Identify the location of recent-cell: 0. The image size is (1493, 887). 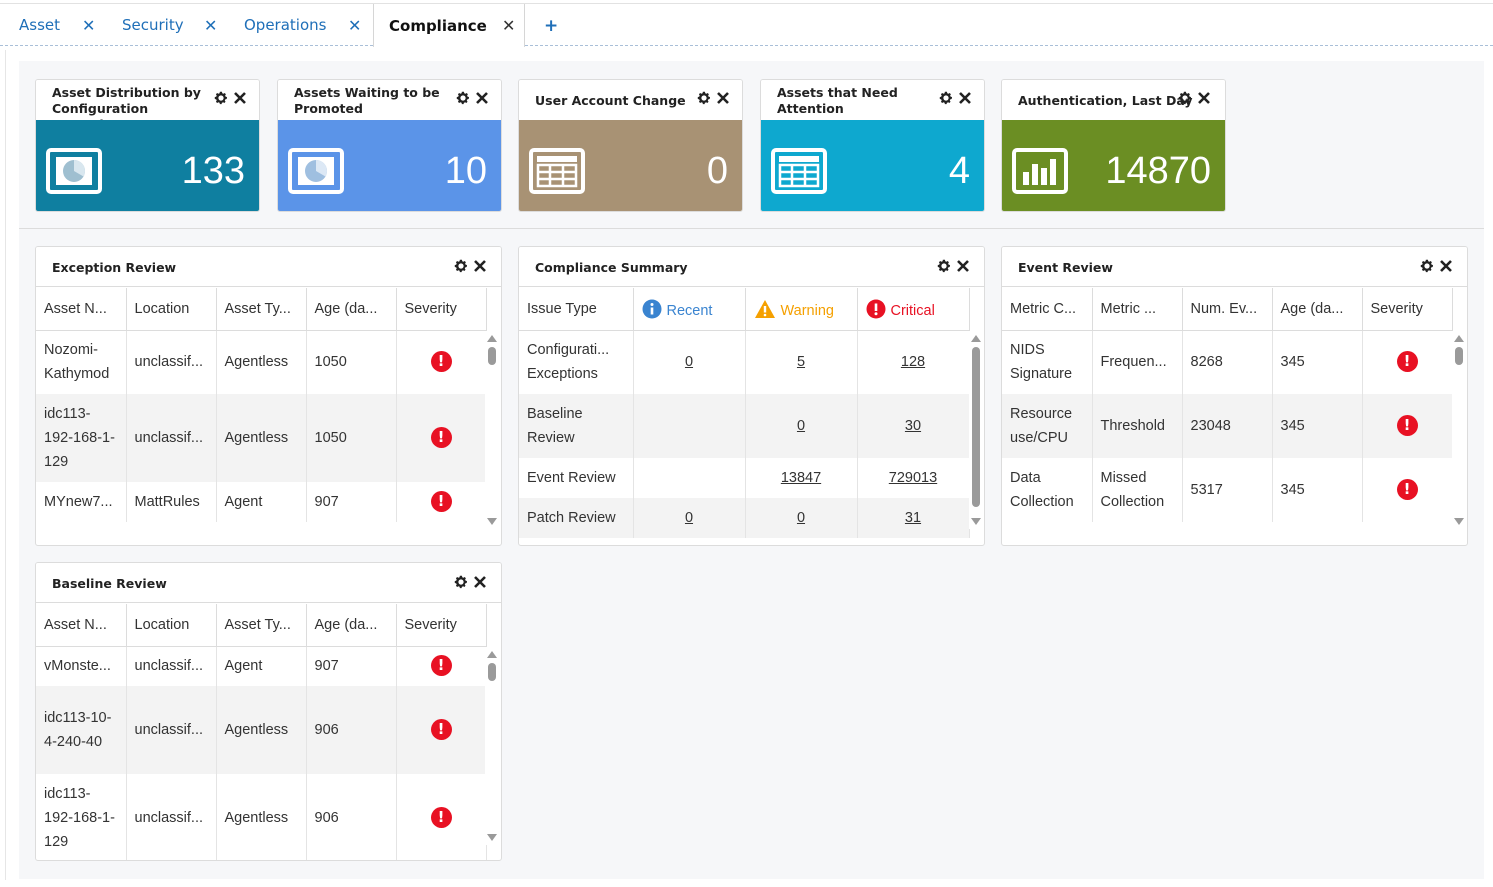
(689, 518).